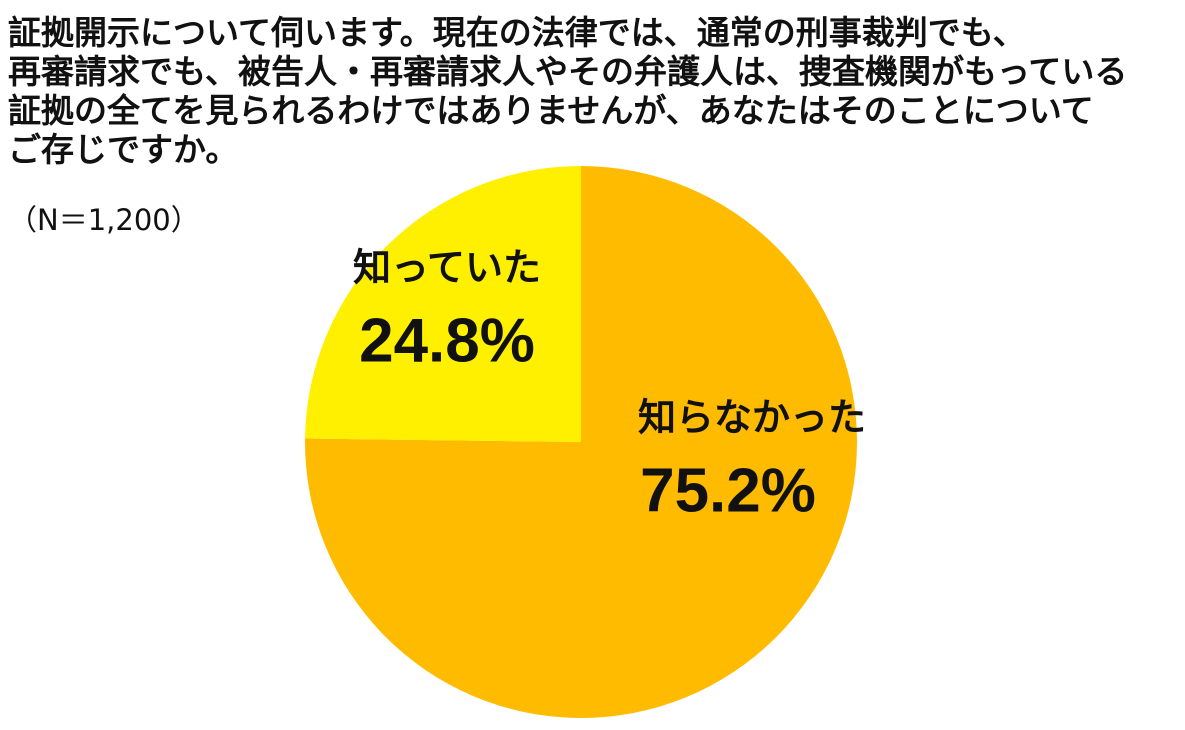  What do you see at coordinates (551, 110) in the screenshot?
I see `title-line: 証拠の全てを見られるわけではありませんが、あなたはそのことについて` at bounding box center [551, 110].